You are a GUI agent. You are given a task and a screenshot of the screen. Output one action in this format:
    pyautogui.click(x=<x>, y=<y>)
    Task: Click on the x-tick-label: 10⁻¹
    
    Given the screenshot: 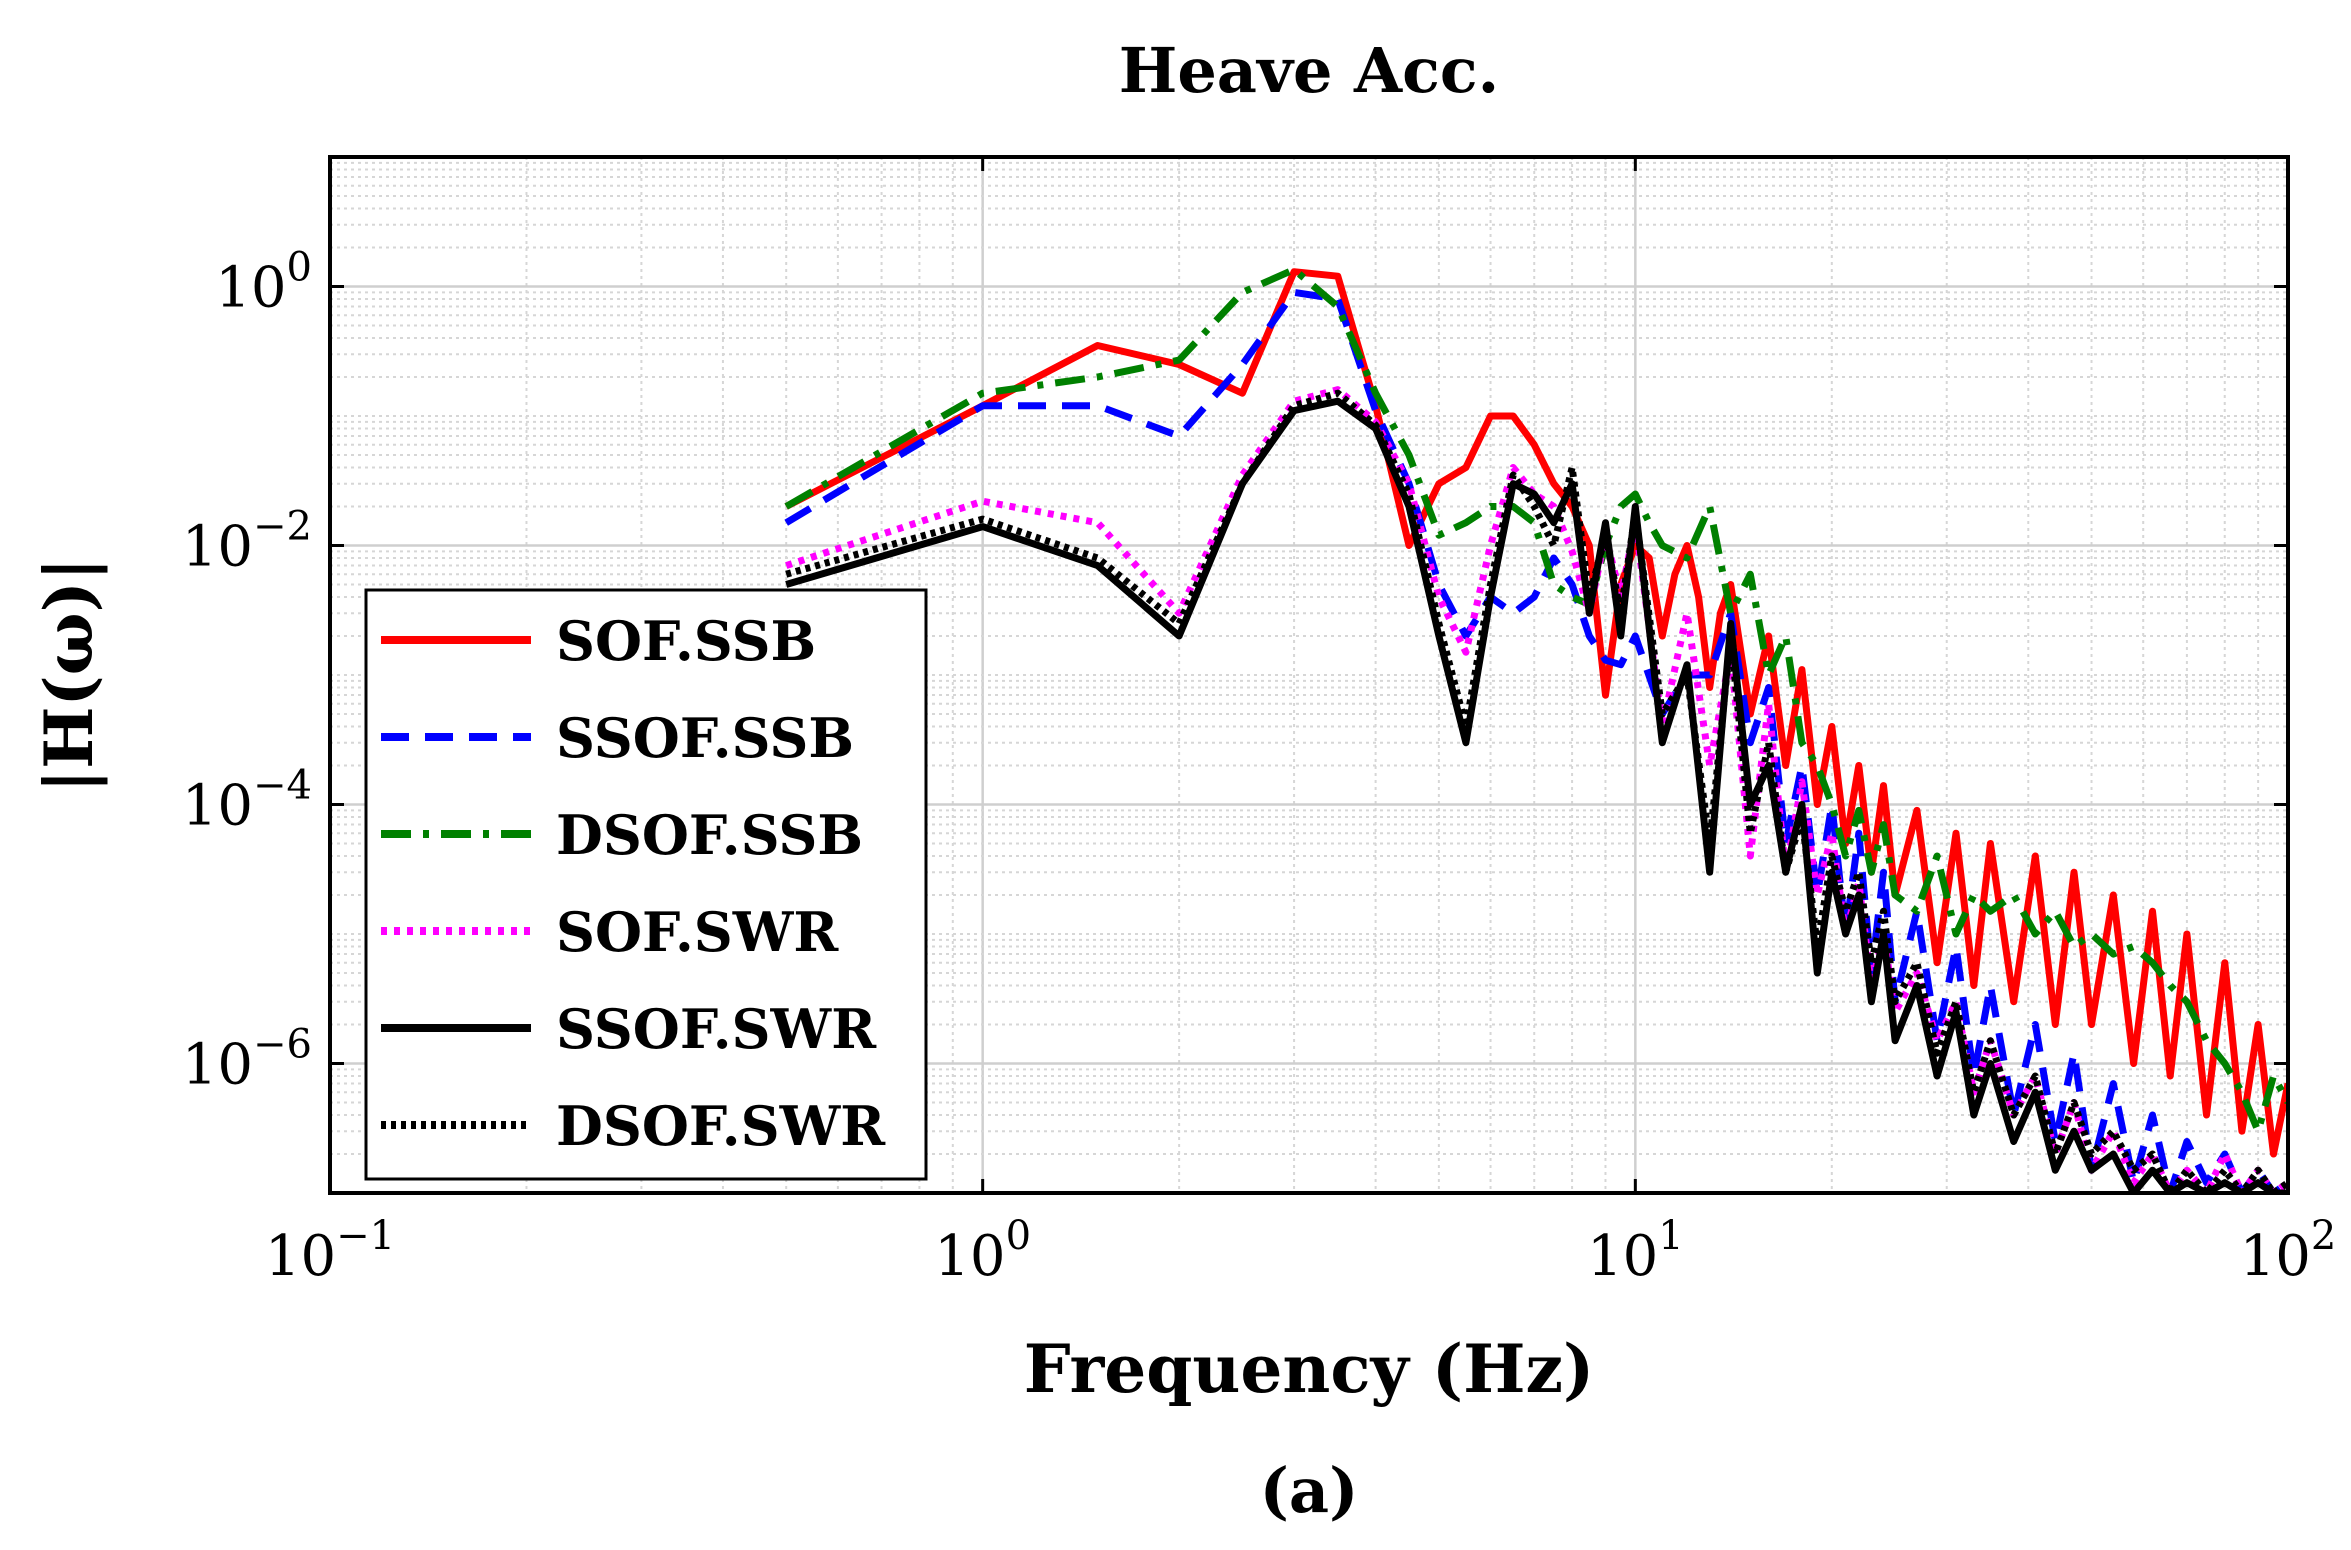 What is the action you would take?
    pyautogui.click(x=330, y=1251)
    